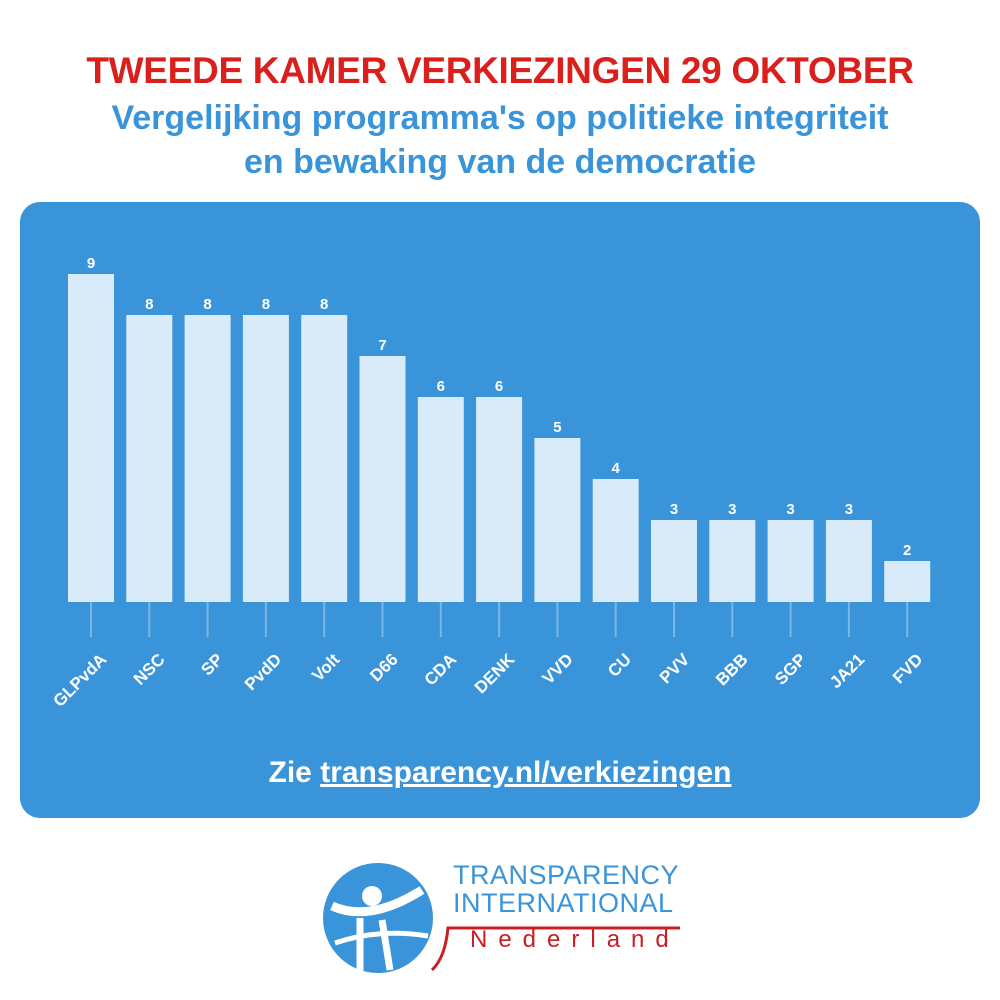 This screenshot has height=1000, width=1000. What do you see at coordinates (790, 669) in the screenshot?
I see `x-tick-label: SGP` at bounding box center [790, 669].